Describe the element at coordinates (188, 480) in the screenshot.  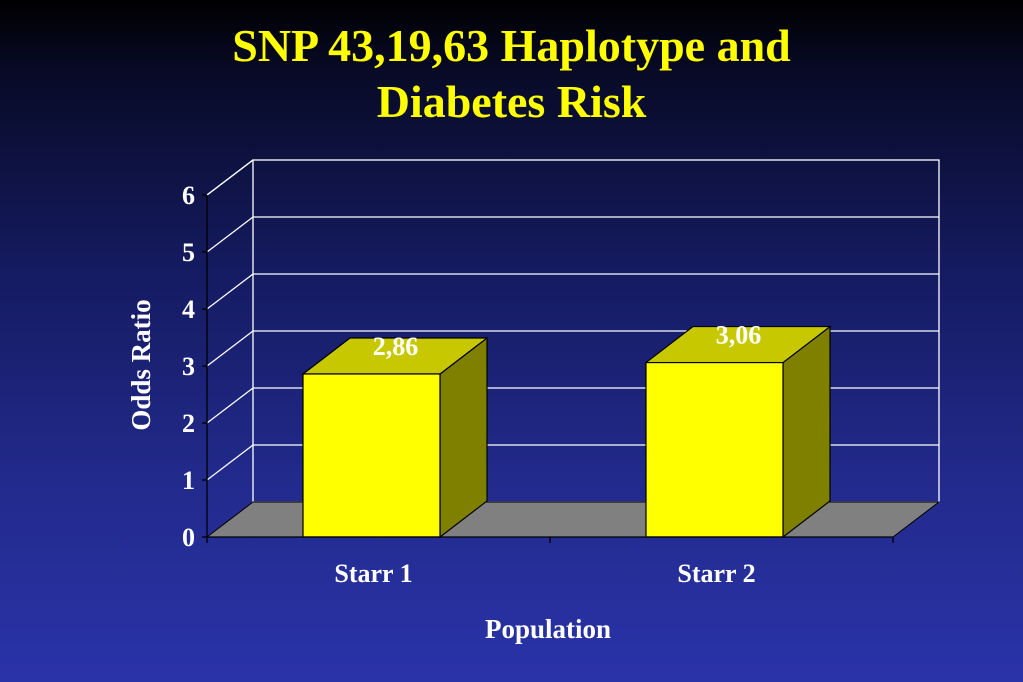
I see `y-tick-label: 1` at that location.